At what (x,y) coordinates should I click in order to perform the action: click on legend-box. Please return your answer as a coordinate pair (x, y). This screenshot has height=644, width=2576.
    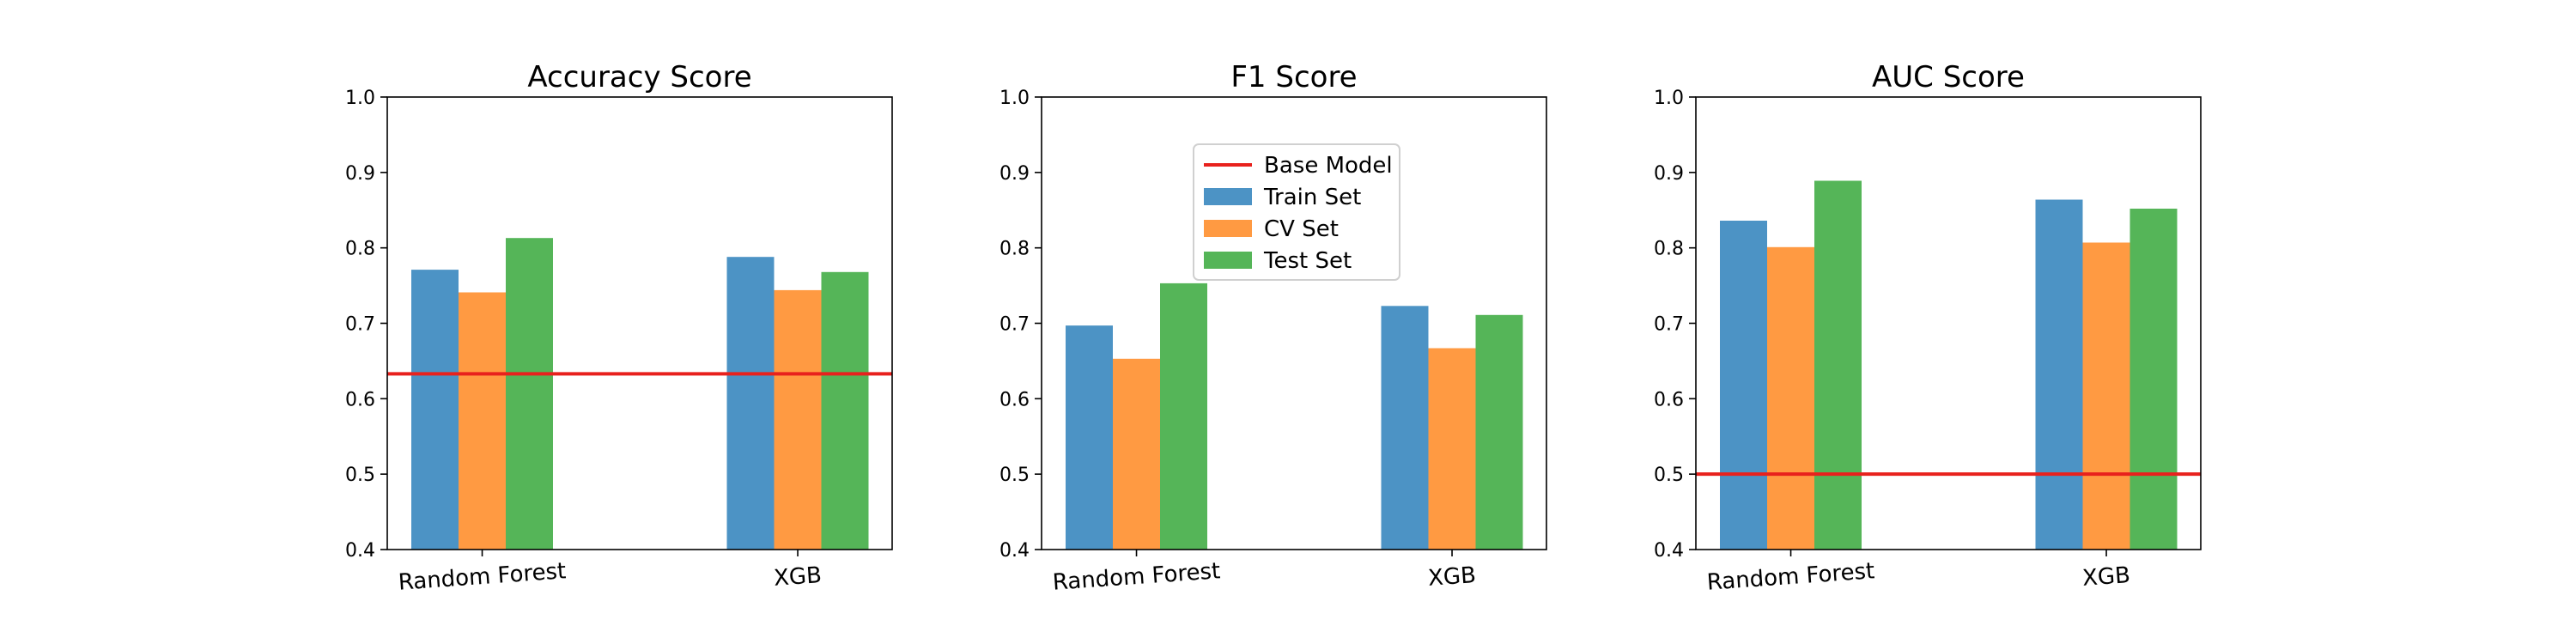
    Looking at the image, I should click on (1297, 212).